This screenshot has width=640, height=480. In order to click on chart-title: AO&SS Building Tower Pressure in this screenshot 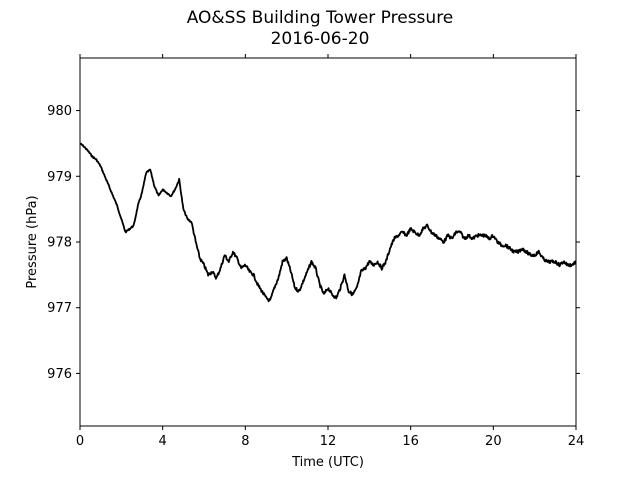, I will do `click(320, 18)`.